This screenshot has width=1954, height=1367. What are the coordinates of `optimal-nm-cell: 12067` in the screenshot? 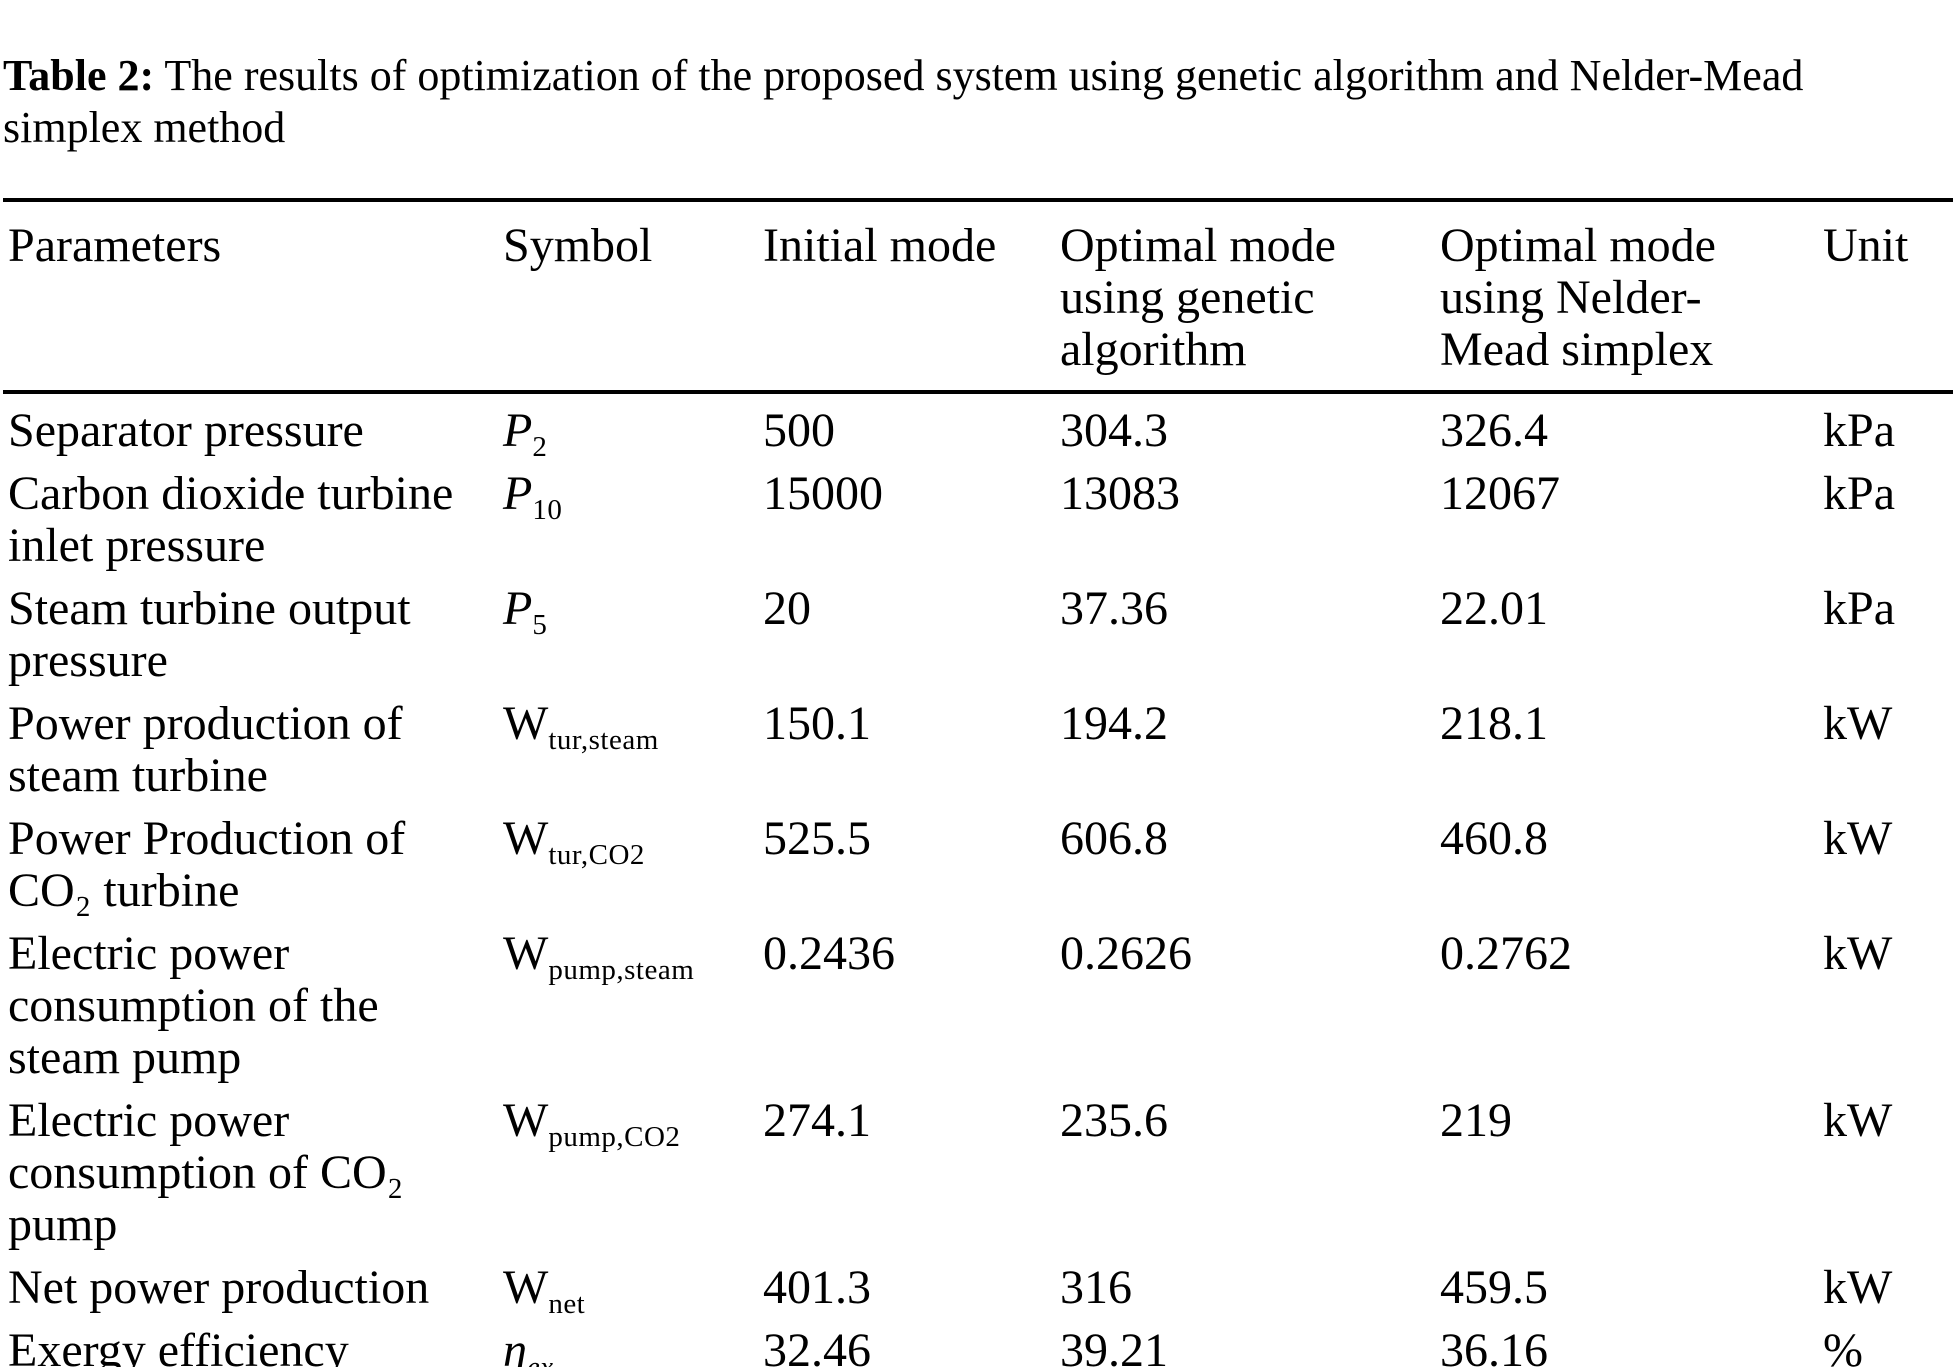 It's located at (1500, 493).